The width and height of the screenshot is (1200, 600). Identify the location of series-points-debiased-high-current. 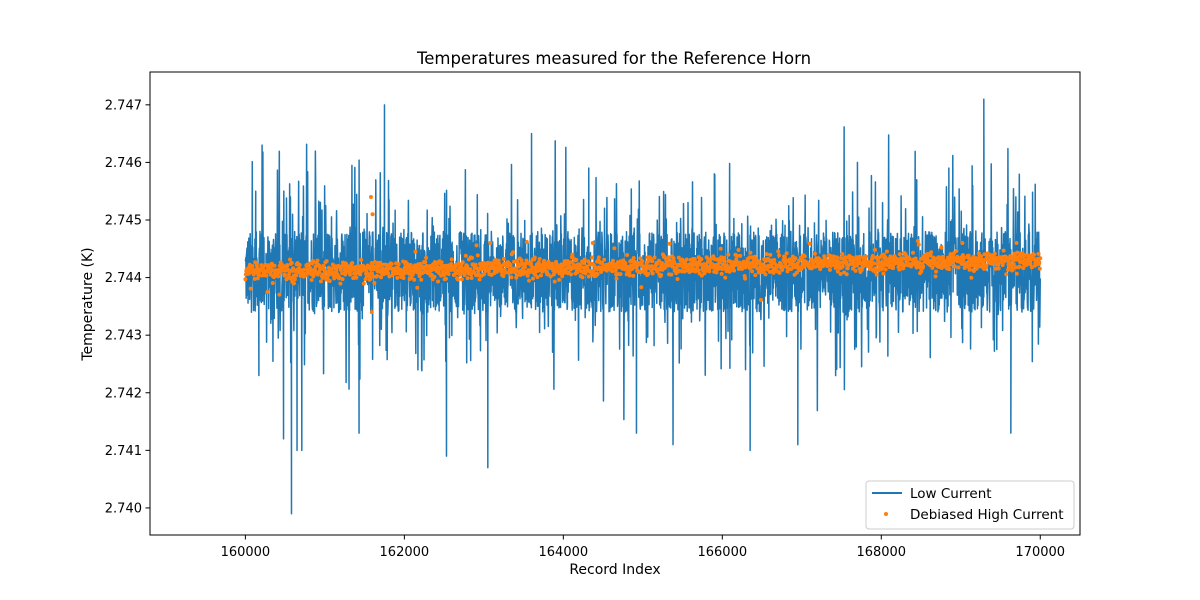
(643, 254).